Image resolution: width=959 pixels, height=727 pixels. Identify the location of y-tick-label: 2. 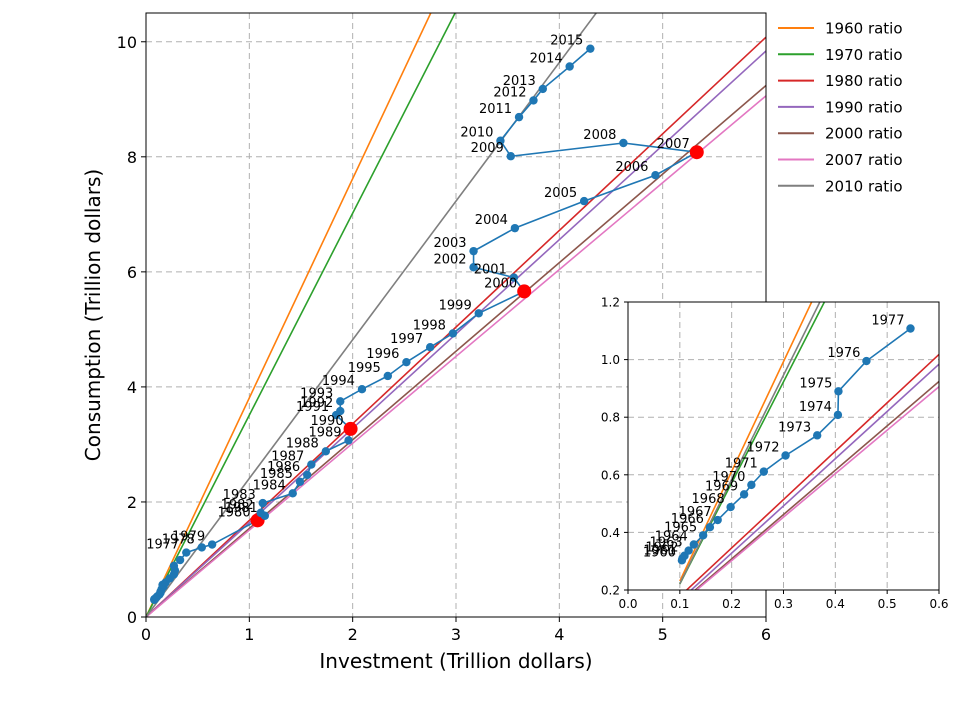
(132, 502).